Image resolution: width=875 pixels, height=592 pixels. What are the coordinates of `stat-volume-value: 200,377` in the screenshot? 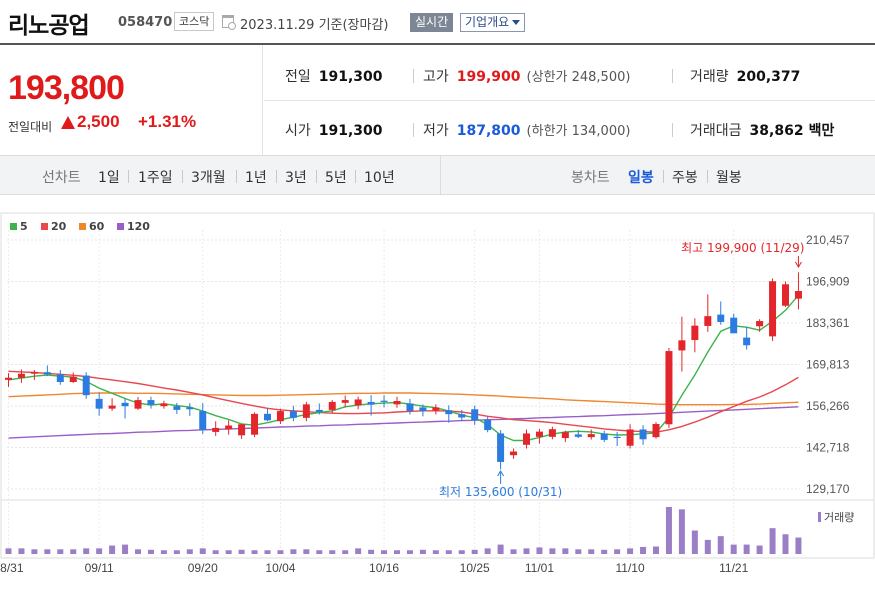 It's located at (768, 77).